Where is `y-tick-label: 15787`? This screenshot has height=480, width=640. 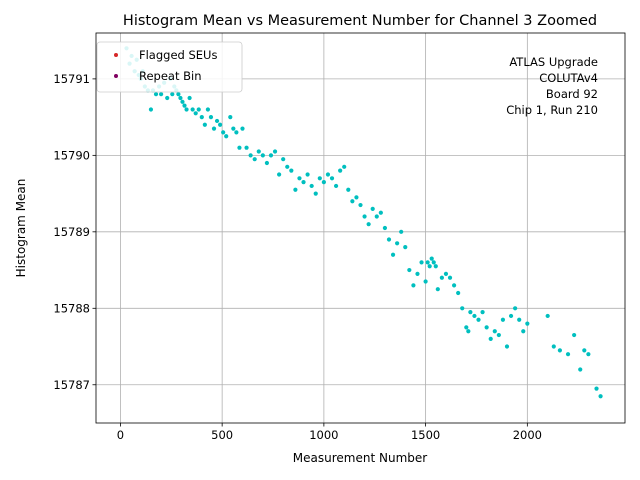
y-tick-label: 15787 is located at coordinates (71, 385).